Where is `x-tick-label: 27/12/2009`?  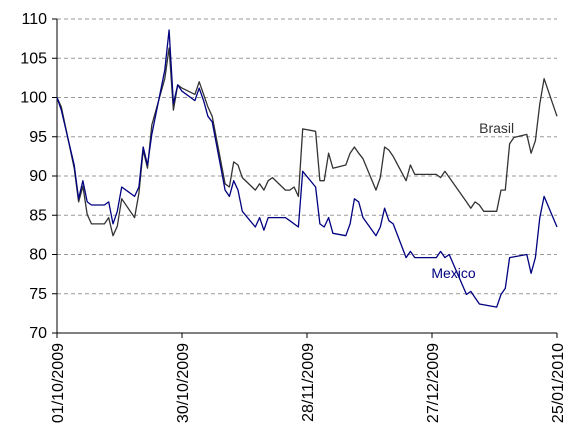 x-tick-label: 27/12/2009 is located at coordinates (433, 383).